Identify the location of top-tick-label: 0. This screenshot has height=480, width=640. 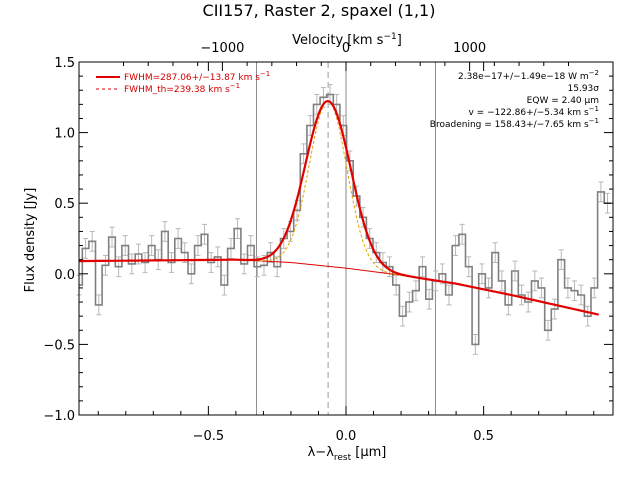
(346, 48).